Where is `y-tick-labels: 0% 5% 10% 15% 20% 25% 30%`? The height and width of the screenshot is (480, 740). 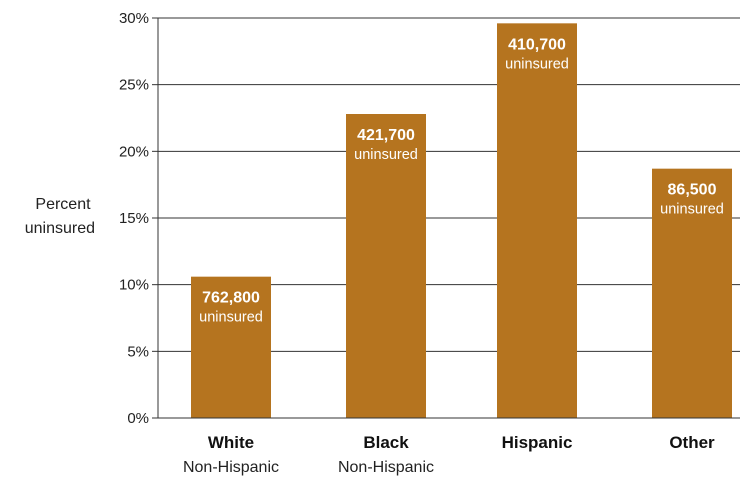 y-tick-labels: 0% 5% 10% 15% 20% 25% 30% is located at coordinates (138, 218).